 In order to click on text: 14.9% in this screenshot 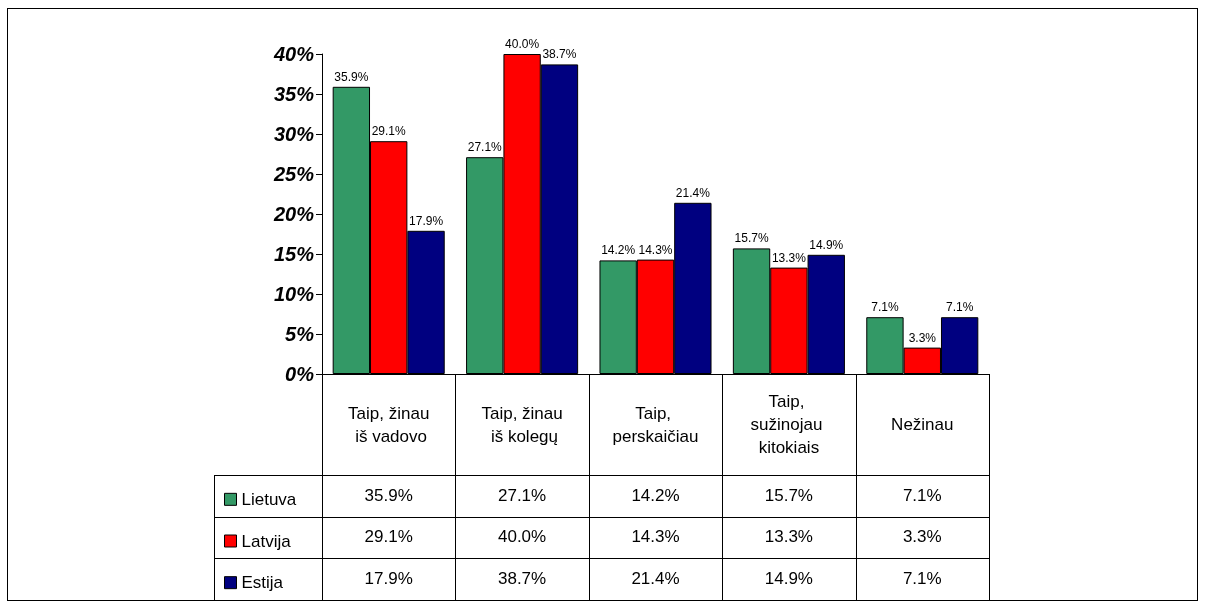, I will do `click(826, 244)`.